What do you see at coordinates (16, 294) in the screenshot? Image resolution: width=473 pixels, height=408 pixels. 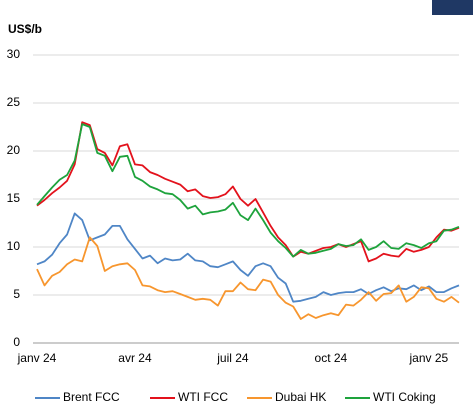 I see `y-tick-label: 5` at bounding box center [16, 294].